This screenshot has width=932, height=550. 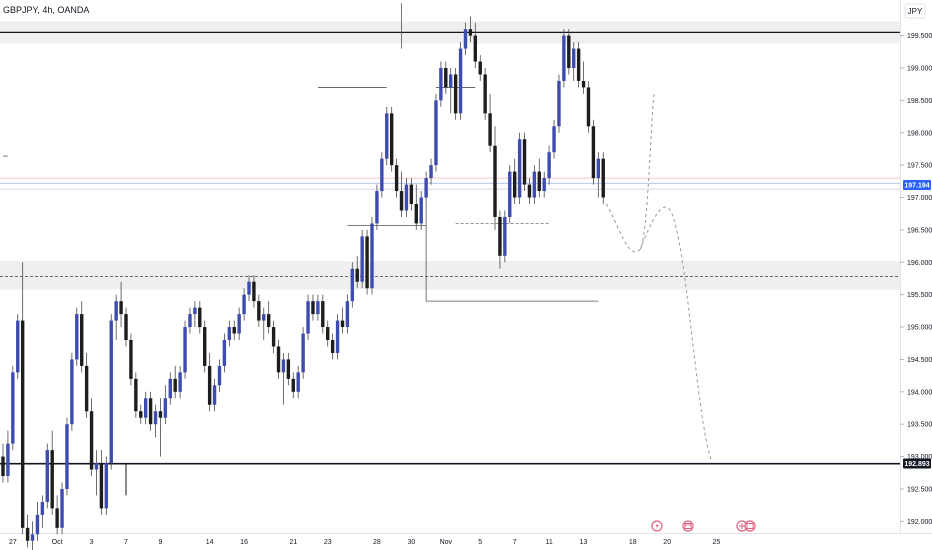 What do you see at coordinates (746, 526) in the screenshot?
I see `economic-events-icon` at bounding box center [746, 526].